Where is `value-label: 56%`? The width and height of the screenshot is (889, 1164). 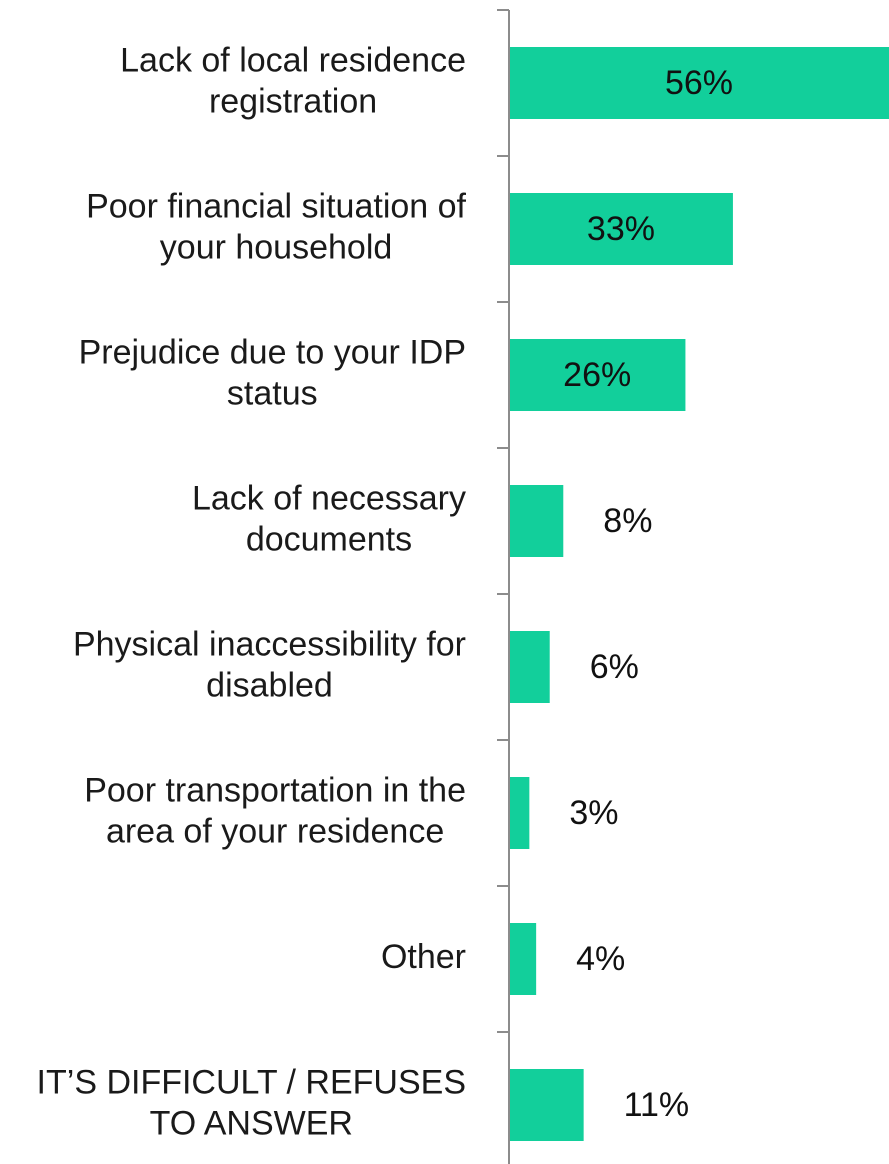
value-label: 56% is located at coordinates (699, 83).